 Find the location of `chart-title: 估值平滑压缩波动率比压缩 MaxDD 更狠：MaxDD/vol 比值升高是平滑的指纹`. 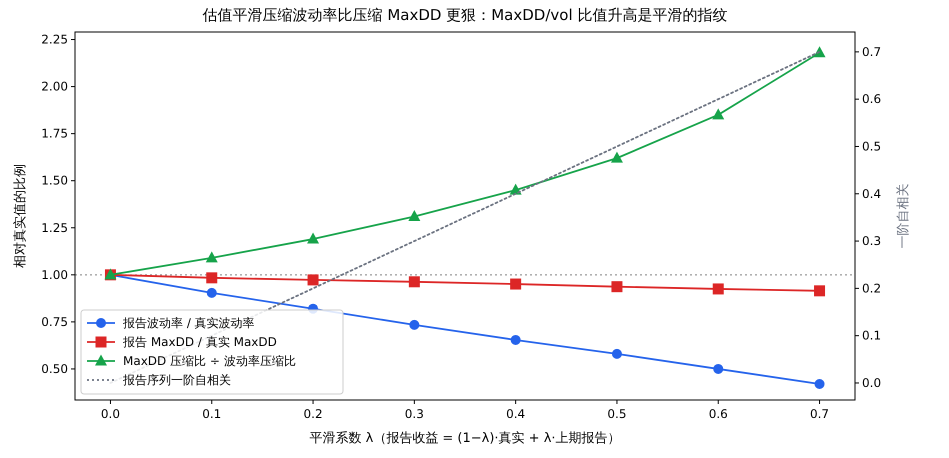

chart-title: 估值平滑压缩波动率比压缩 MaxDD 更狠：MaxDD/vol 比值升高是平滑的指纹 is located at coordinates (465, 15).